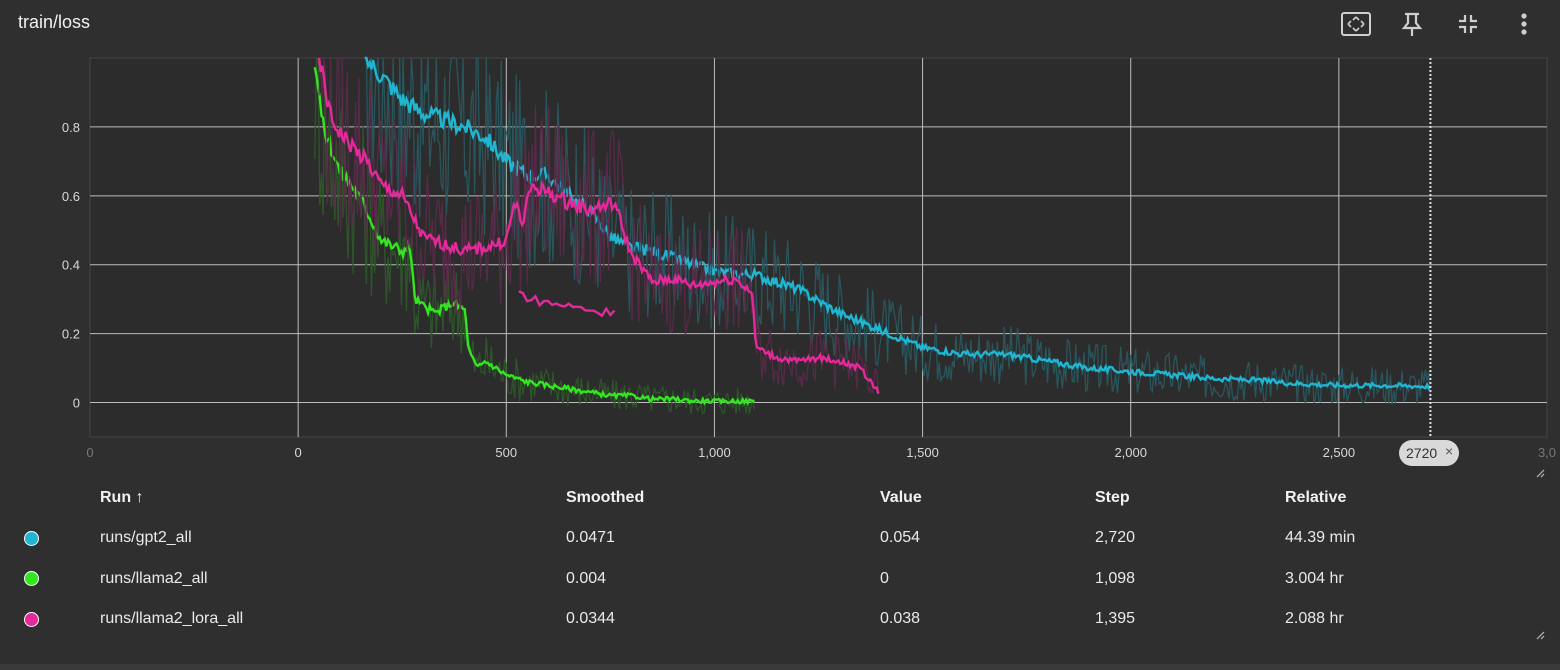 The image size is (1560, 670). What do you see at coordinates (172, 619) in the screenshot?
I see `run-name: runs/llama2_lora_all` at bounding box center [172, 619].